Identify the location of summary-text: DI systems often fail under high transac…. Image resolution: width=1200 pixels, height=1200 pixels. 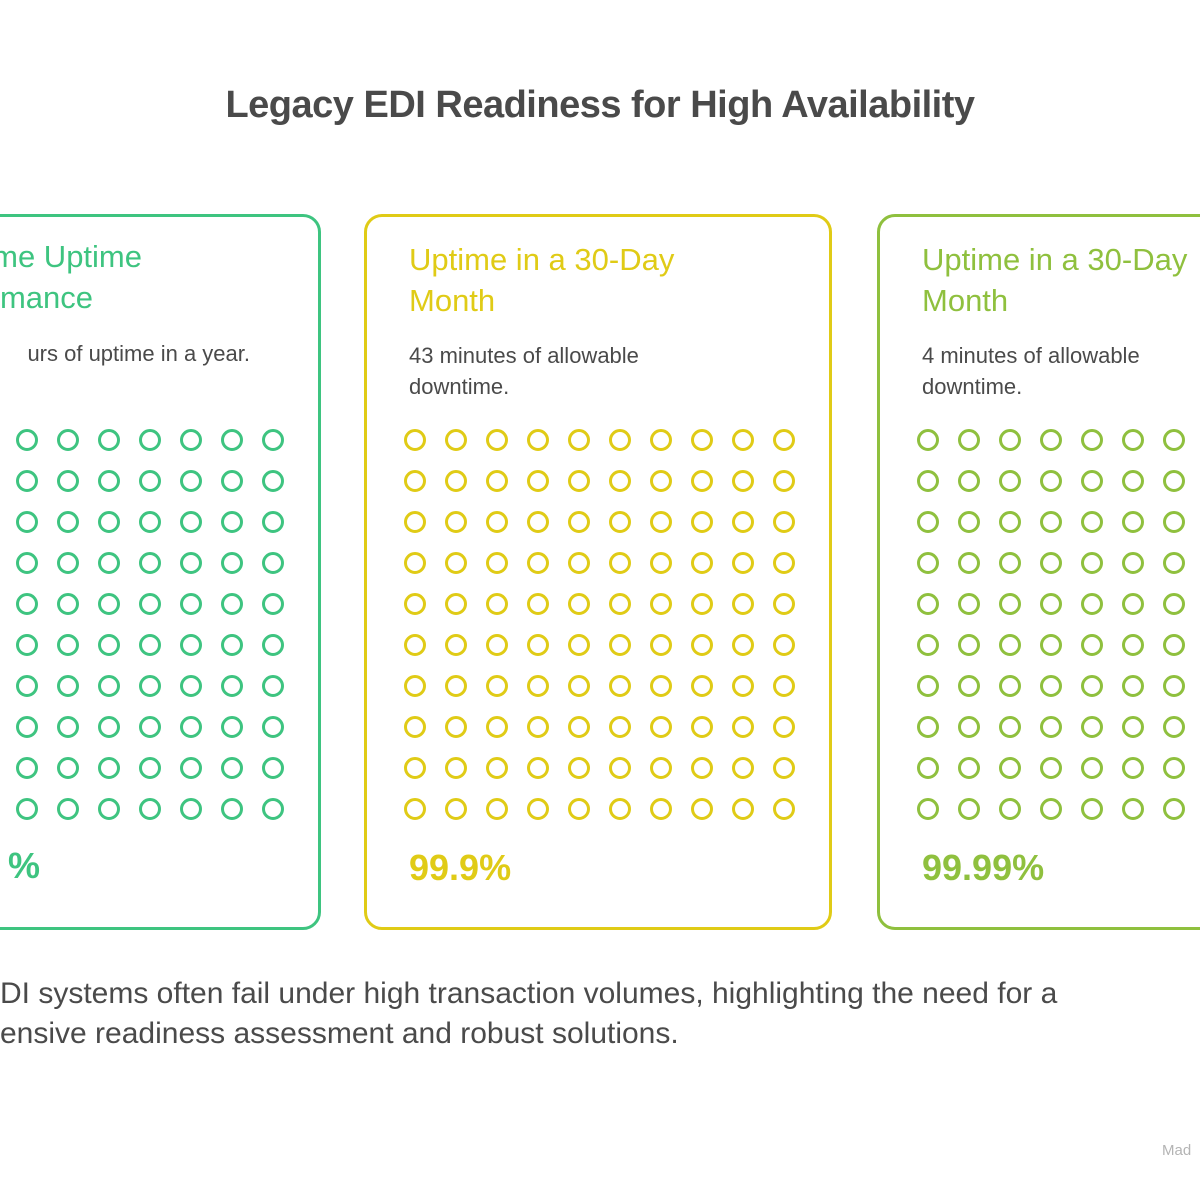
(528, 1014).